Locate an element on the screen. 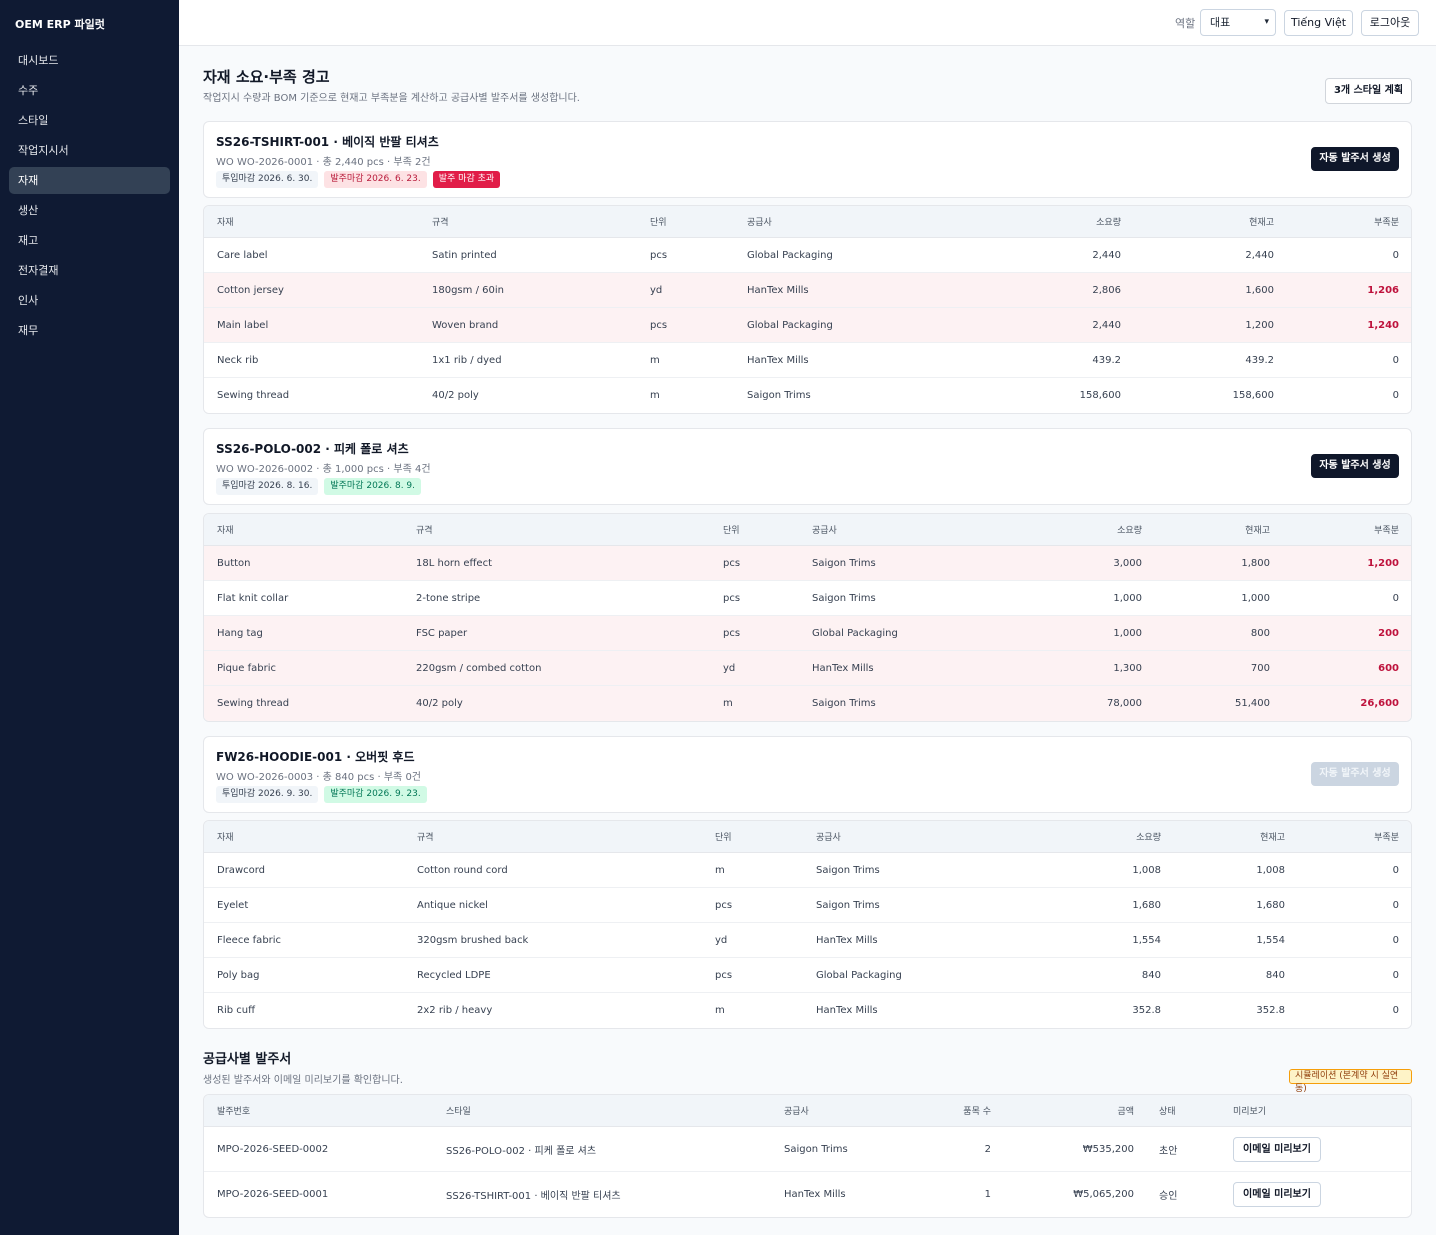  cell-items: 2 is located at coordinates (987, 1149).